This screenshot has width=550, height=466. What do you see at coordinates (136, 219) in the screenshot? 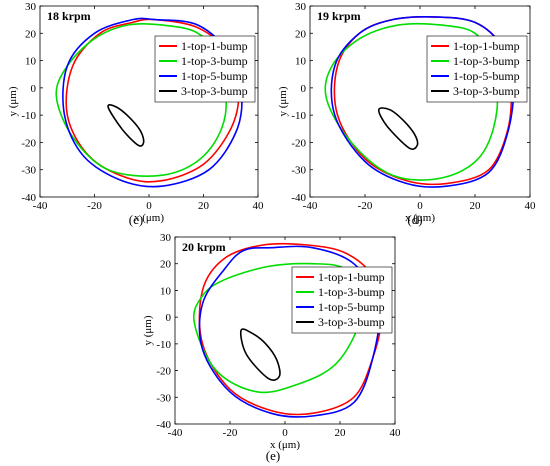
I see `panel-caption: (c)` at bounding box center [136, 219].